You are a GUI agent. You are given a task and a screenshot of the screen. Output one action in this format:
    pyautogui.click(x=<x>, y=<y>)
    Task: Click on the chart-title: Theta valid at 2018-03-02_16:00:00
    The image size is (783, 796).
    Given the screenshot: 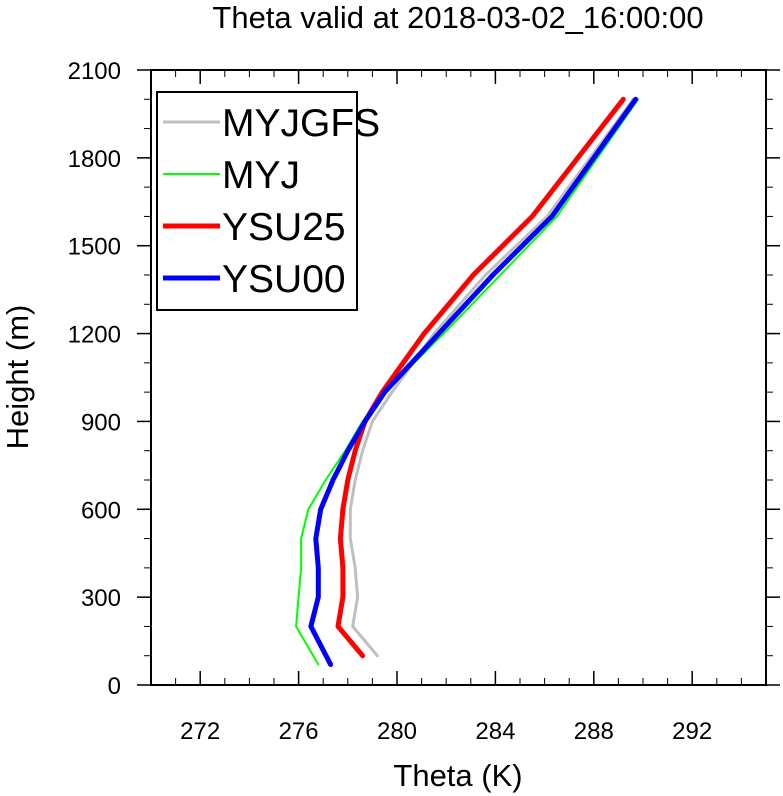 What is the action you would take?
    pyautogui.click(x=457, y=17)
    